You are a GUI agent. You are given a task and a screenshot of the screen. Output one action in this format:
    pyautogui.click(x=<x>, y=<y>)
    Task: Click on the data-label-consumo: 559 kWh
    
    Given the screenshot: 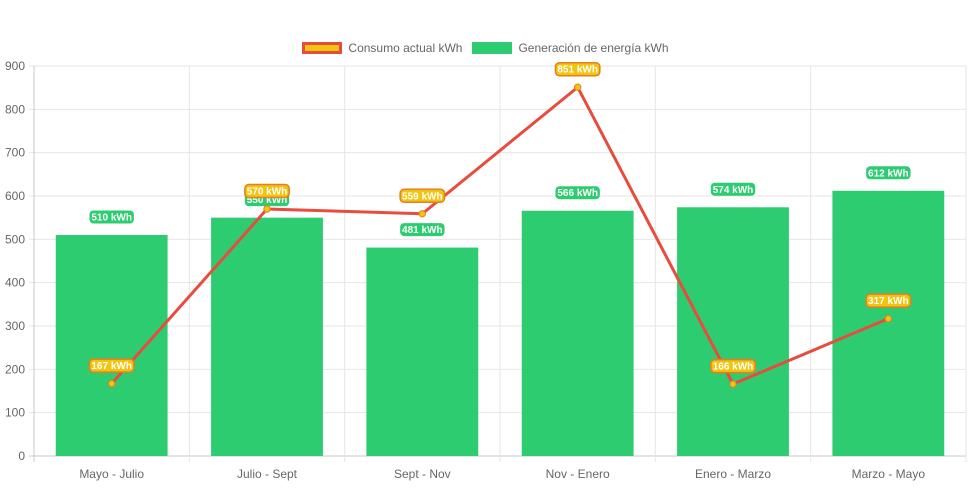 What is the action you would take?
    pyautogui.click(x=422, y=196)
    